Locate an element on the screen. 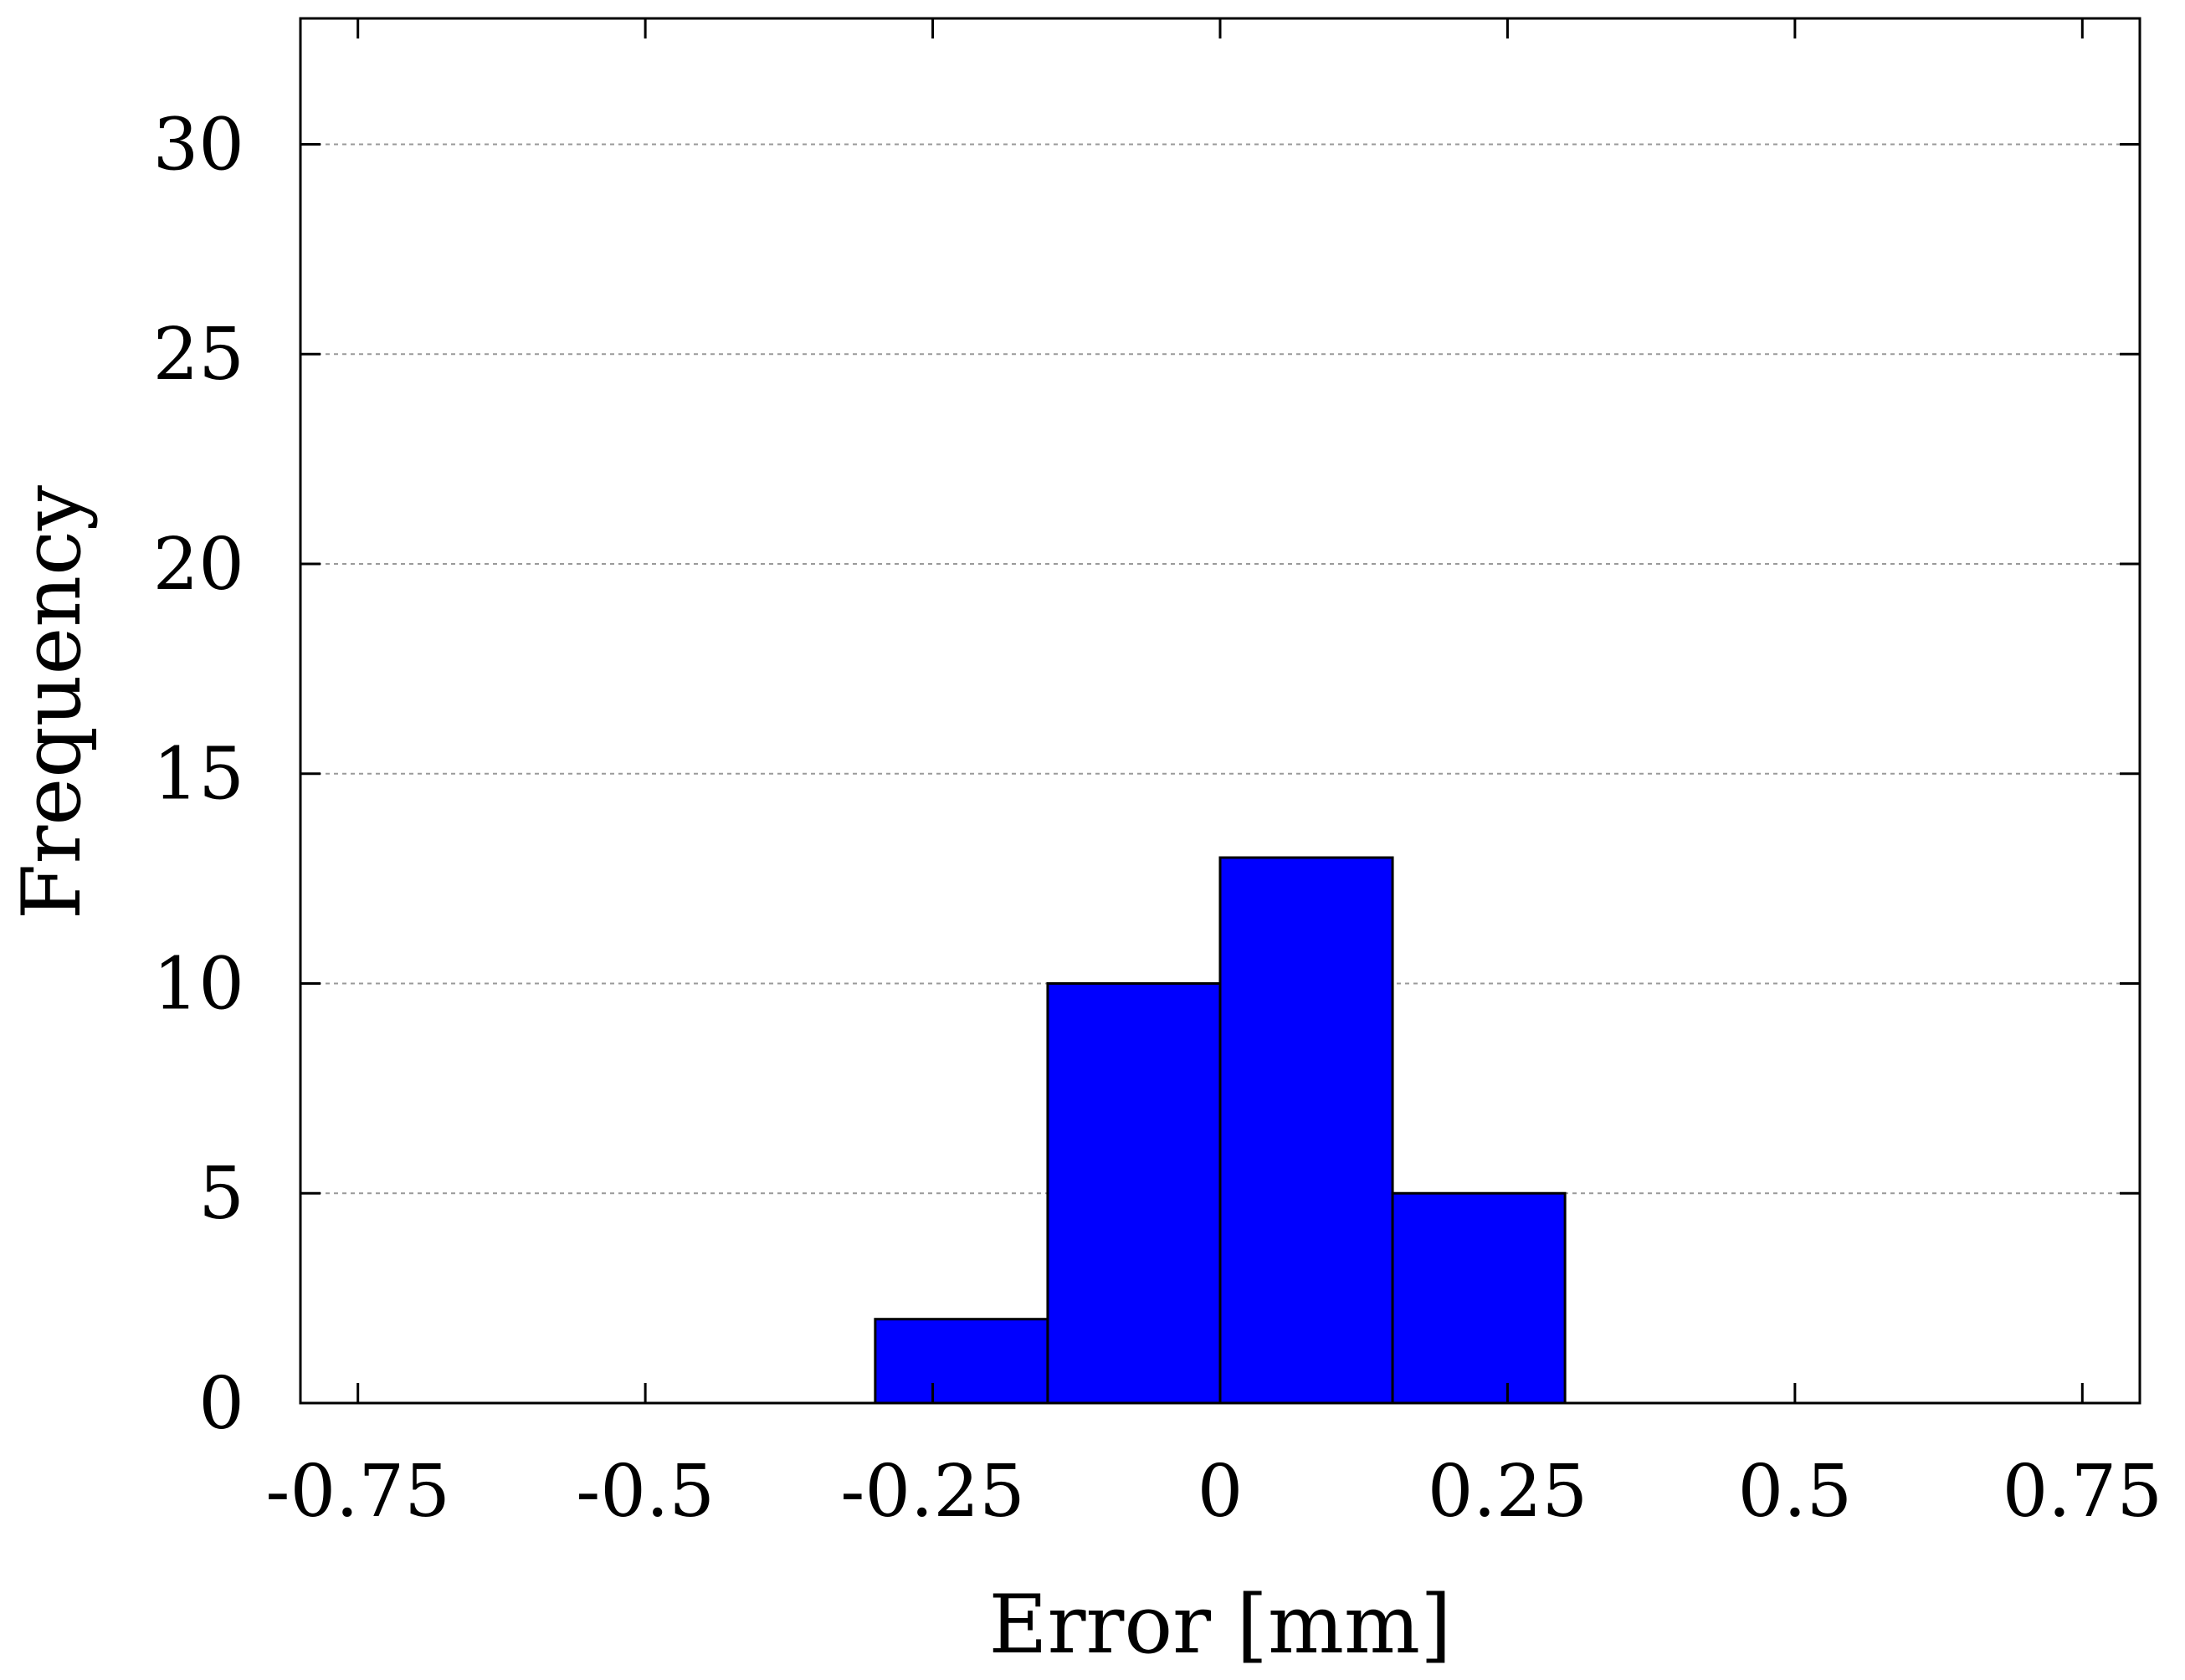 The height and width of the screenshot is (1680, 2185). y-tick-label: 15 is located at coordinates (198, 775).